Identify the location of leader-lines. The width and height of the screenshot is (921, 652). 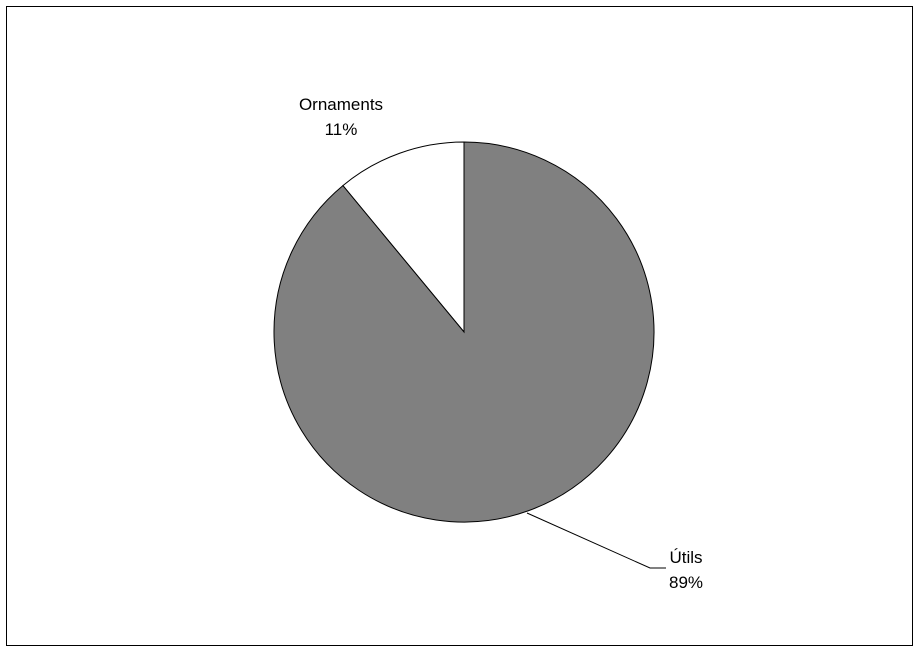
(596, 540).